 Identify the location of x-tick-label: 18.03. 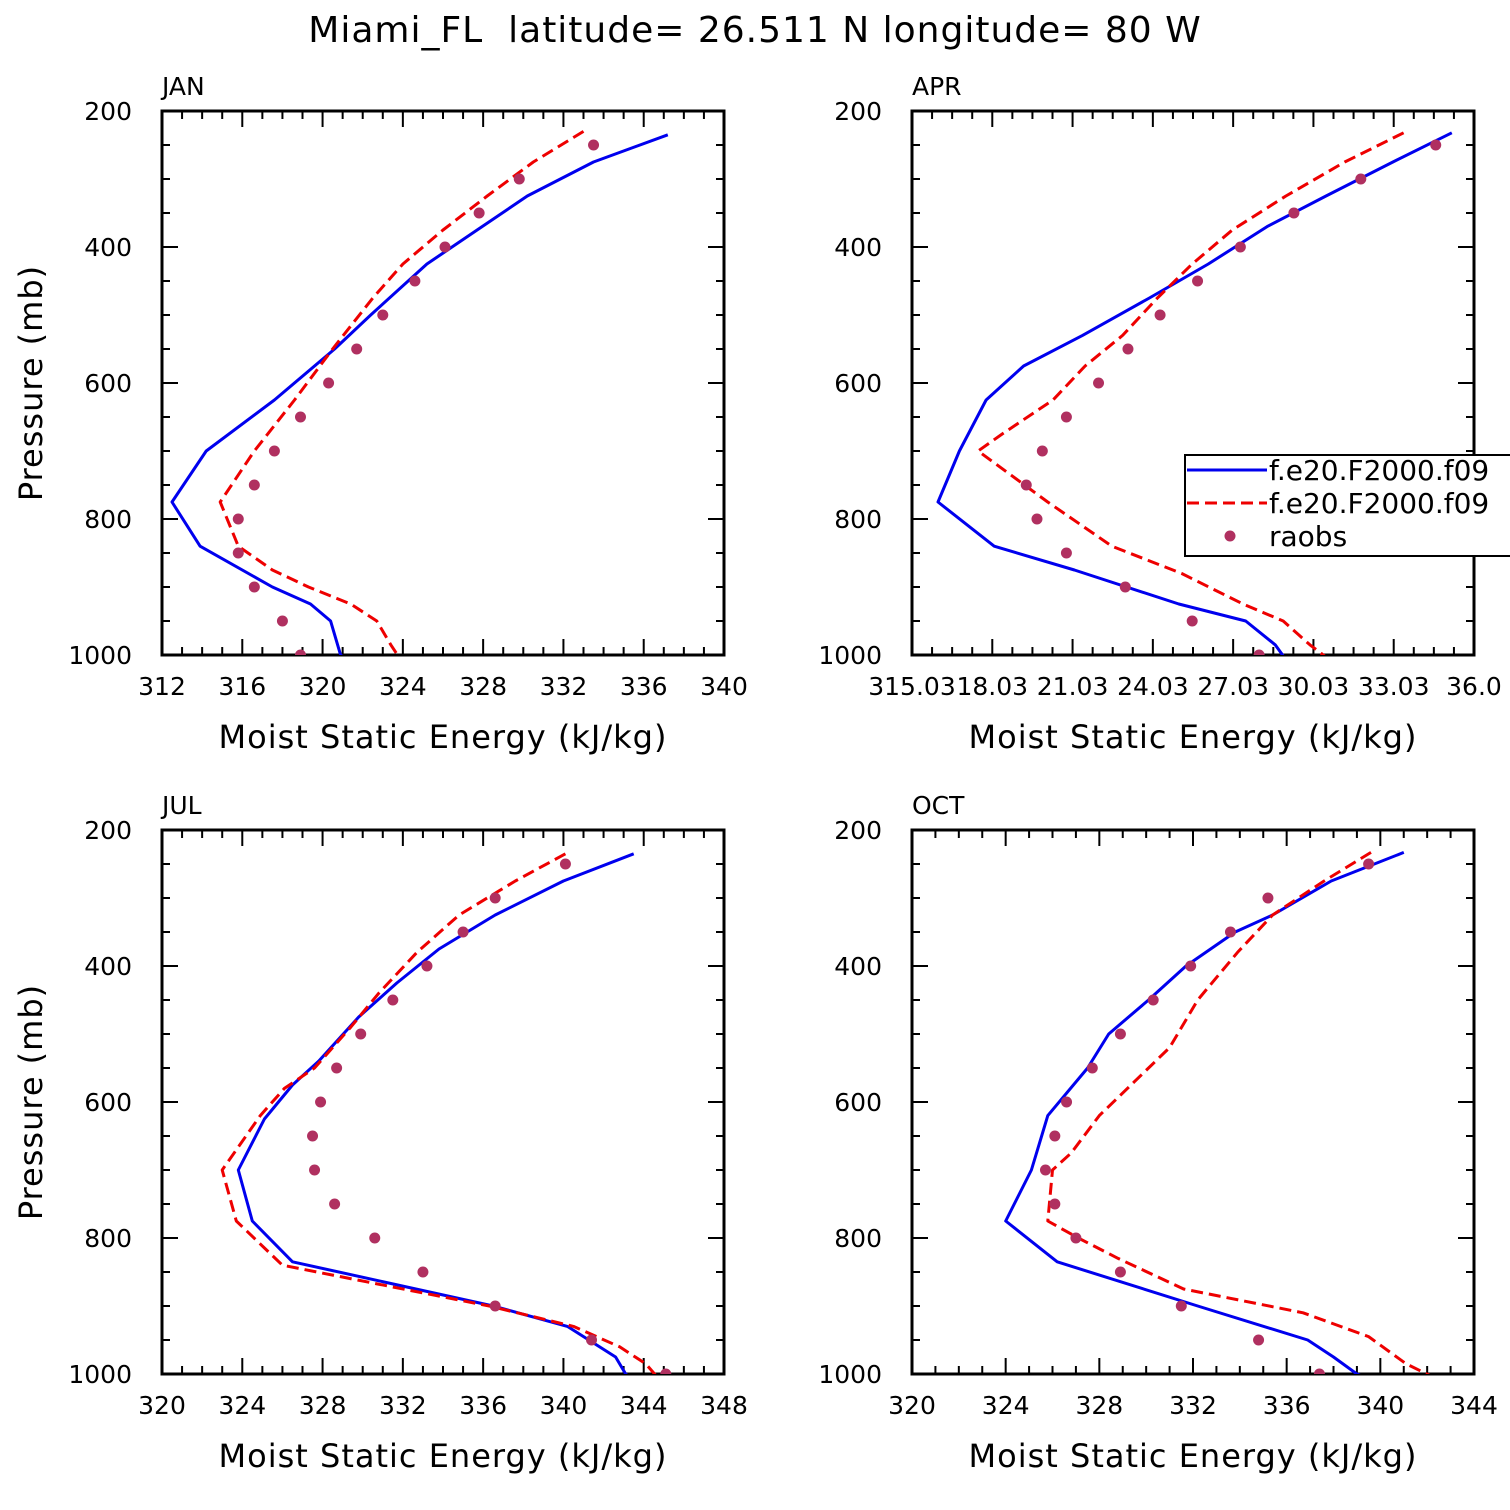
(992, 686).